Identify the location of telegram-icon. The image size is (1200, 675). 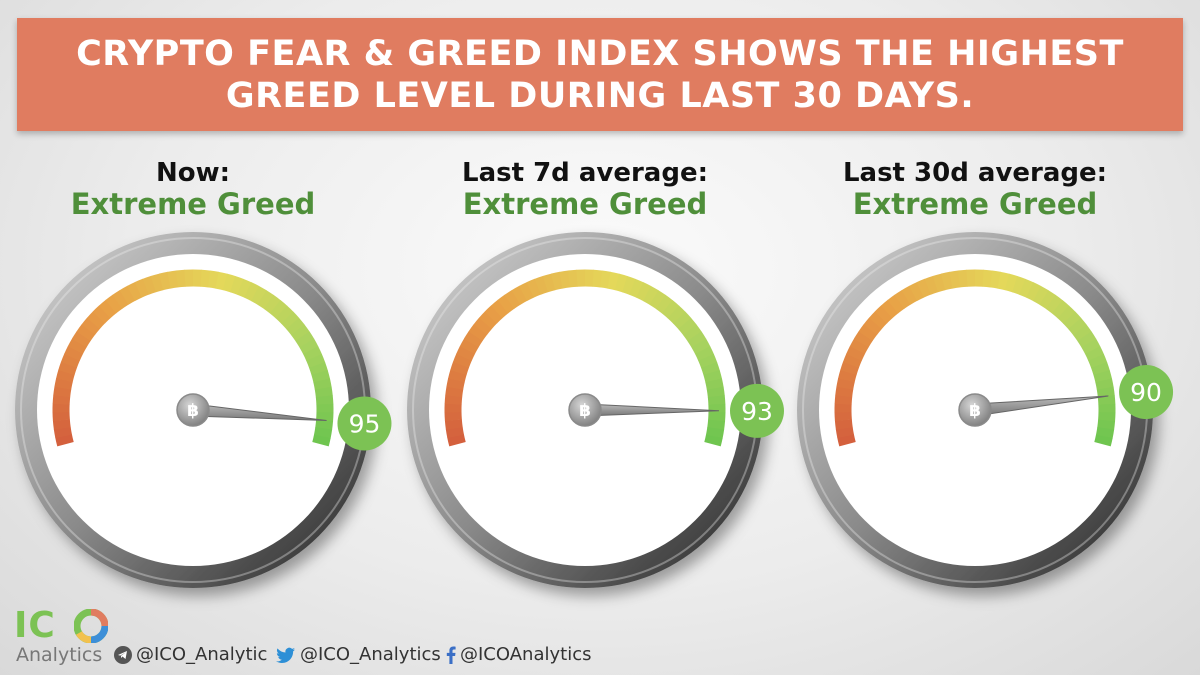
(123, 655).